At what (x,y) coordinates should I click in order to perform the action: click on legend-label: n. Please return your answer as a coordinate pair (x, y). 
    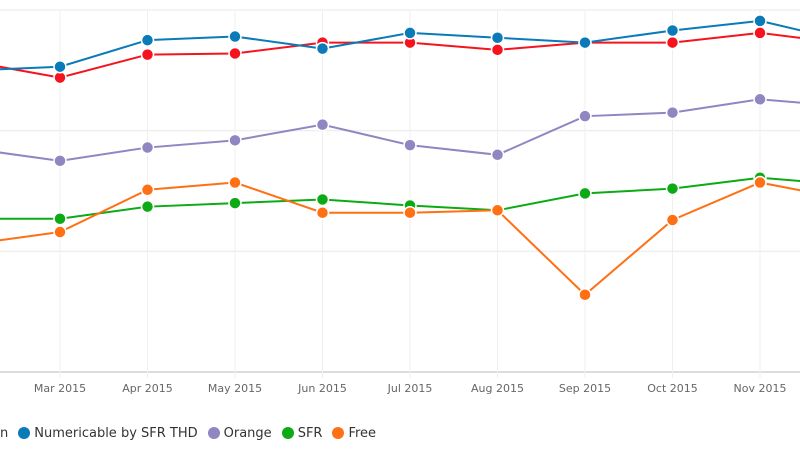
    Looking at the image, I should click on (4, 433).